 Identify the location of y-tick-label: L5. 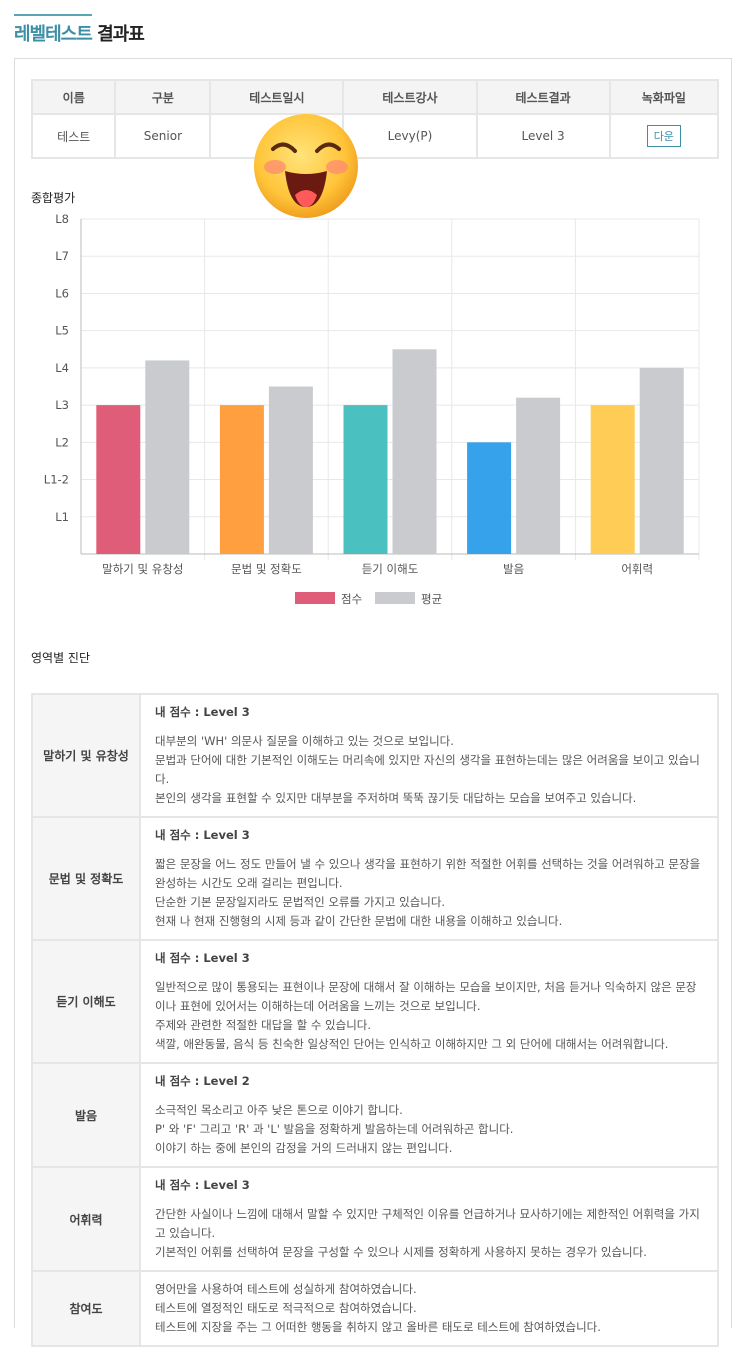
(62, 331).